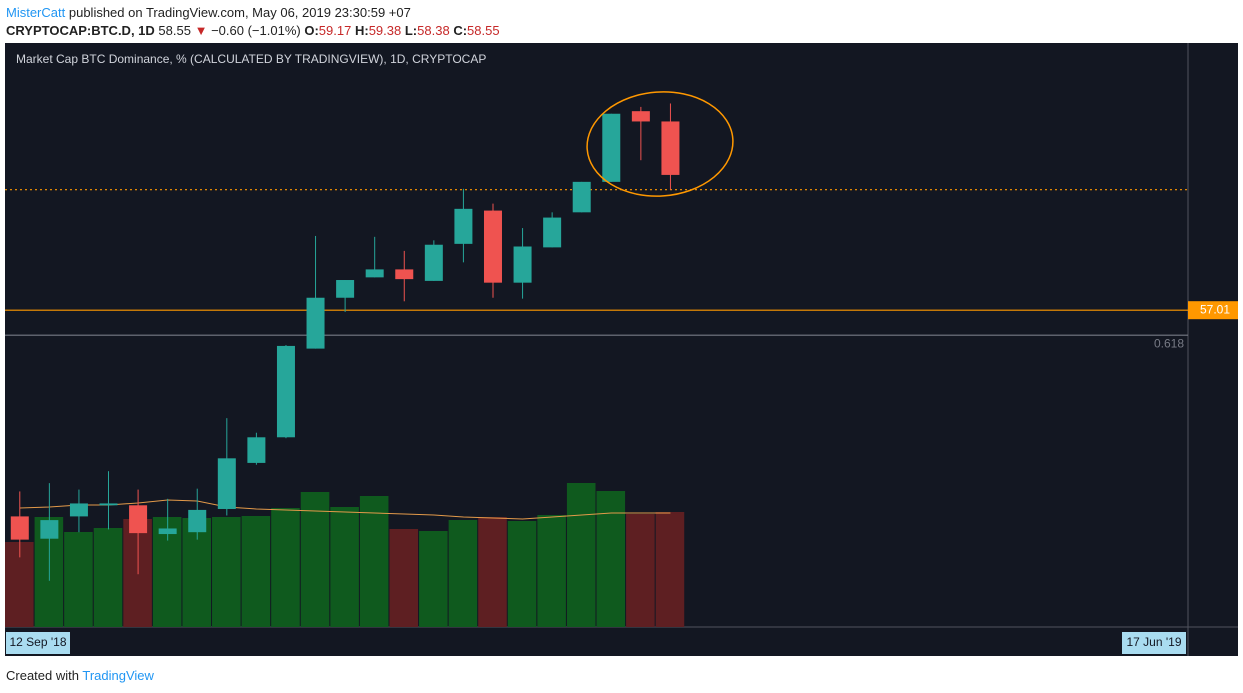  What do you see at coordinates (1169, 343) in the screenshot?
I see `line-label: 0.618` at bounding box center [1169, 343].